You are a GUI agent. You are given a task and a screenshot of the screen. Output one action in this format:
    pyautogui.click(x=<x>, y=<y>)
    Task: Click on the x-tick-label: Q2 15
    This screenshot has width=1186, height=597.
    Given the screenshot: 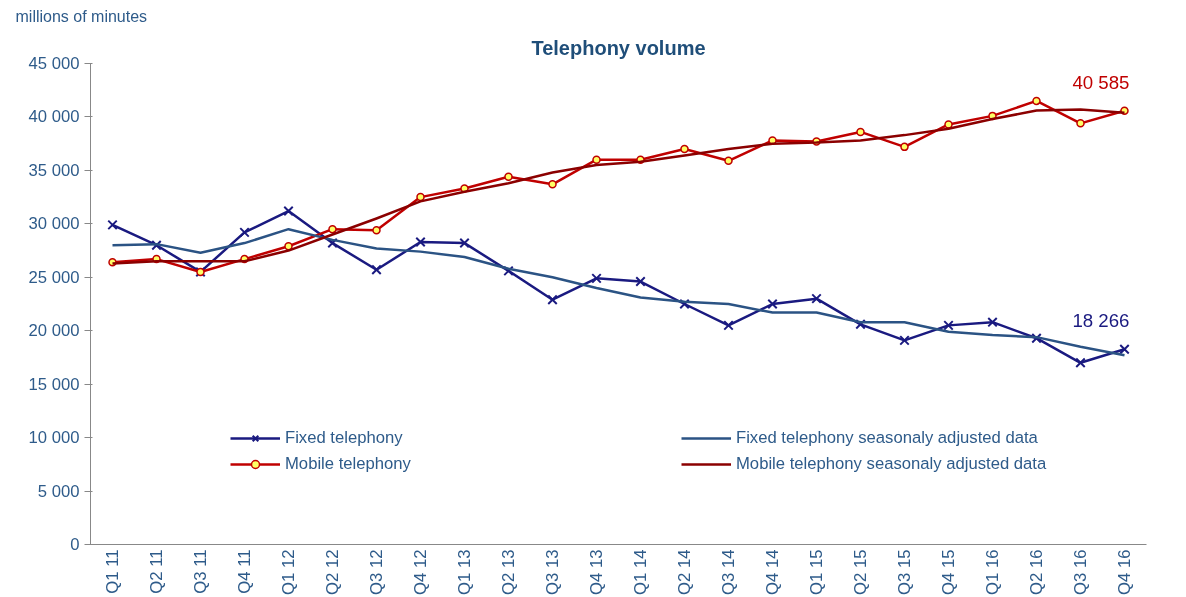 What is the action you would take?
    pyautogui.click(x=860, y=572)
    